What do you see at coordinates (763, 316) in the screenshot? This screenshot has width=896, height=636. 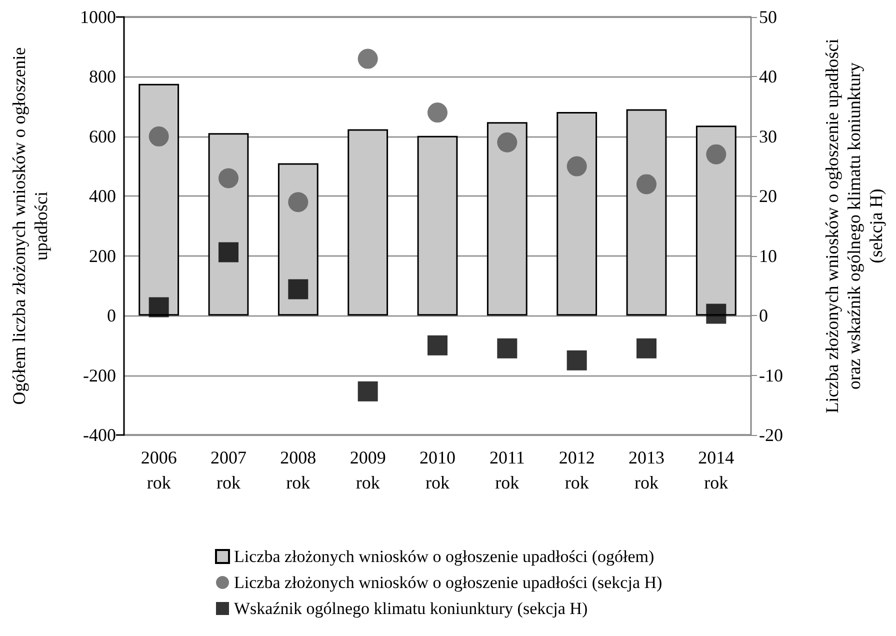 I see `y2-tick-label: 0` at bounding box center [763, 316].